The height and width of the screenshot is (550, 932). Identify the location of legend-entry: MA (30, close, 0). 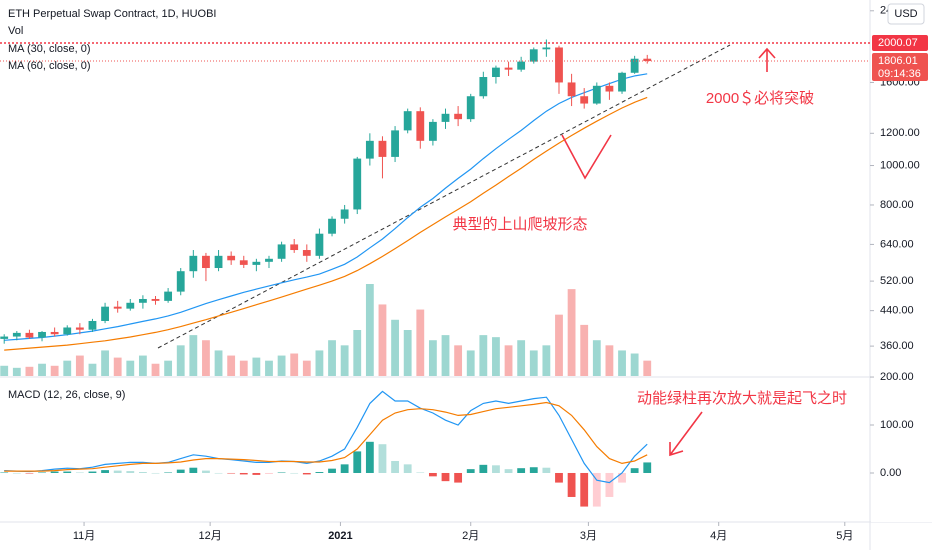
(49, 49).